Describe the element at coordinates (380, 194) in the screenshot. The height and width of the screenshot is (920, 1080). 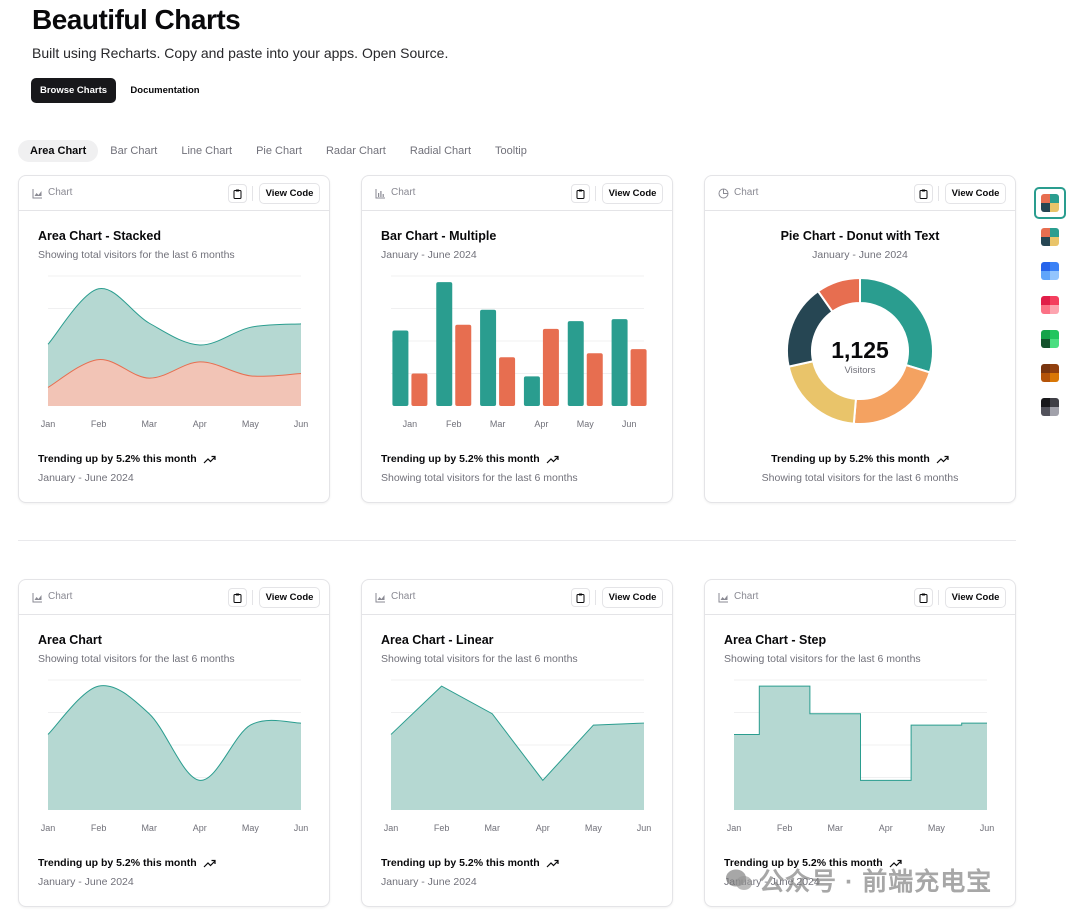
I see `bar-chart-icon` at that location.